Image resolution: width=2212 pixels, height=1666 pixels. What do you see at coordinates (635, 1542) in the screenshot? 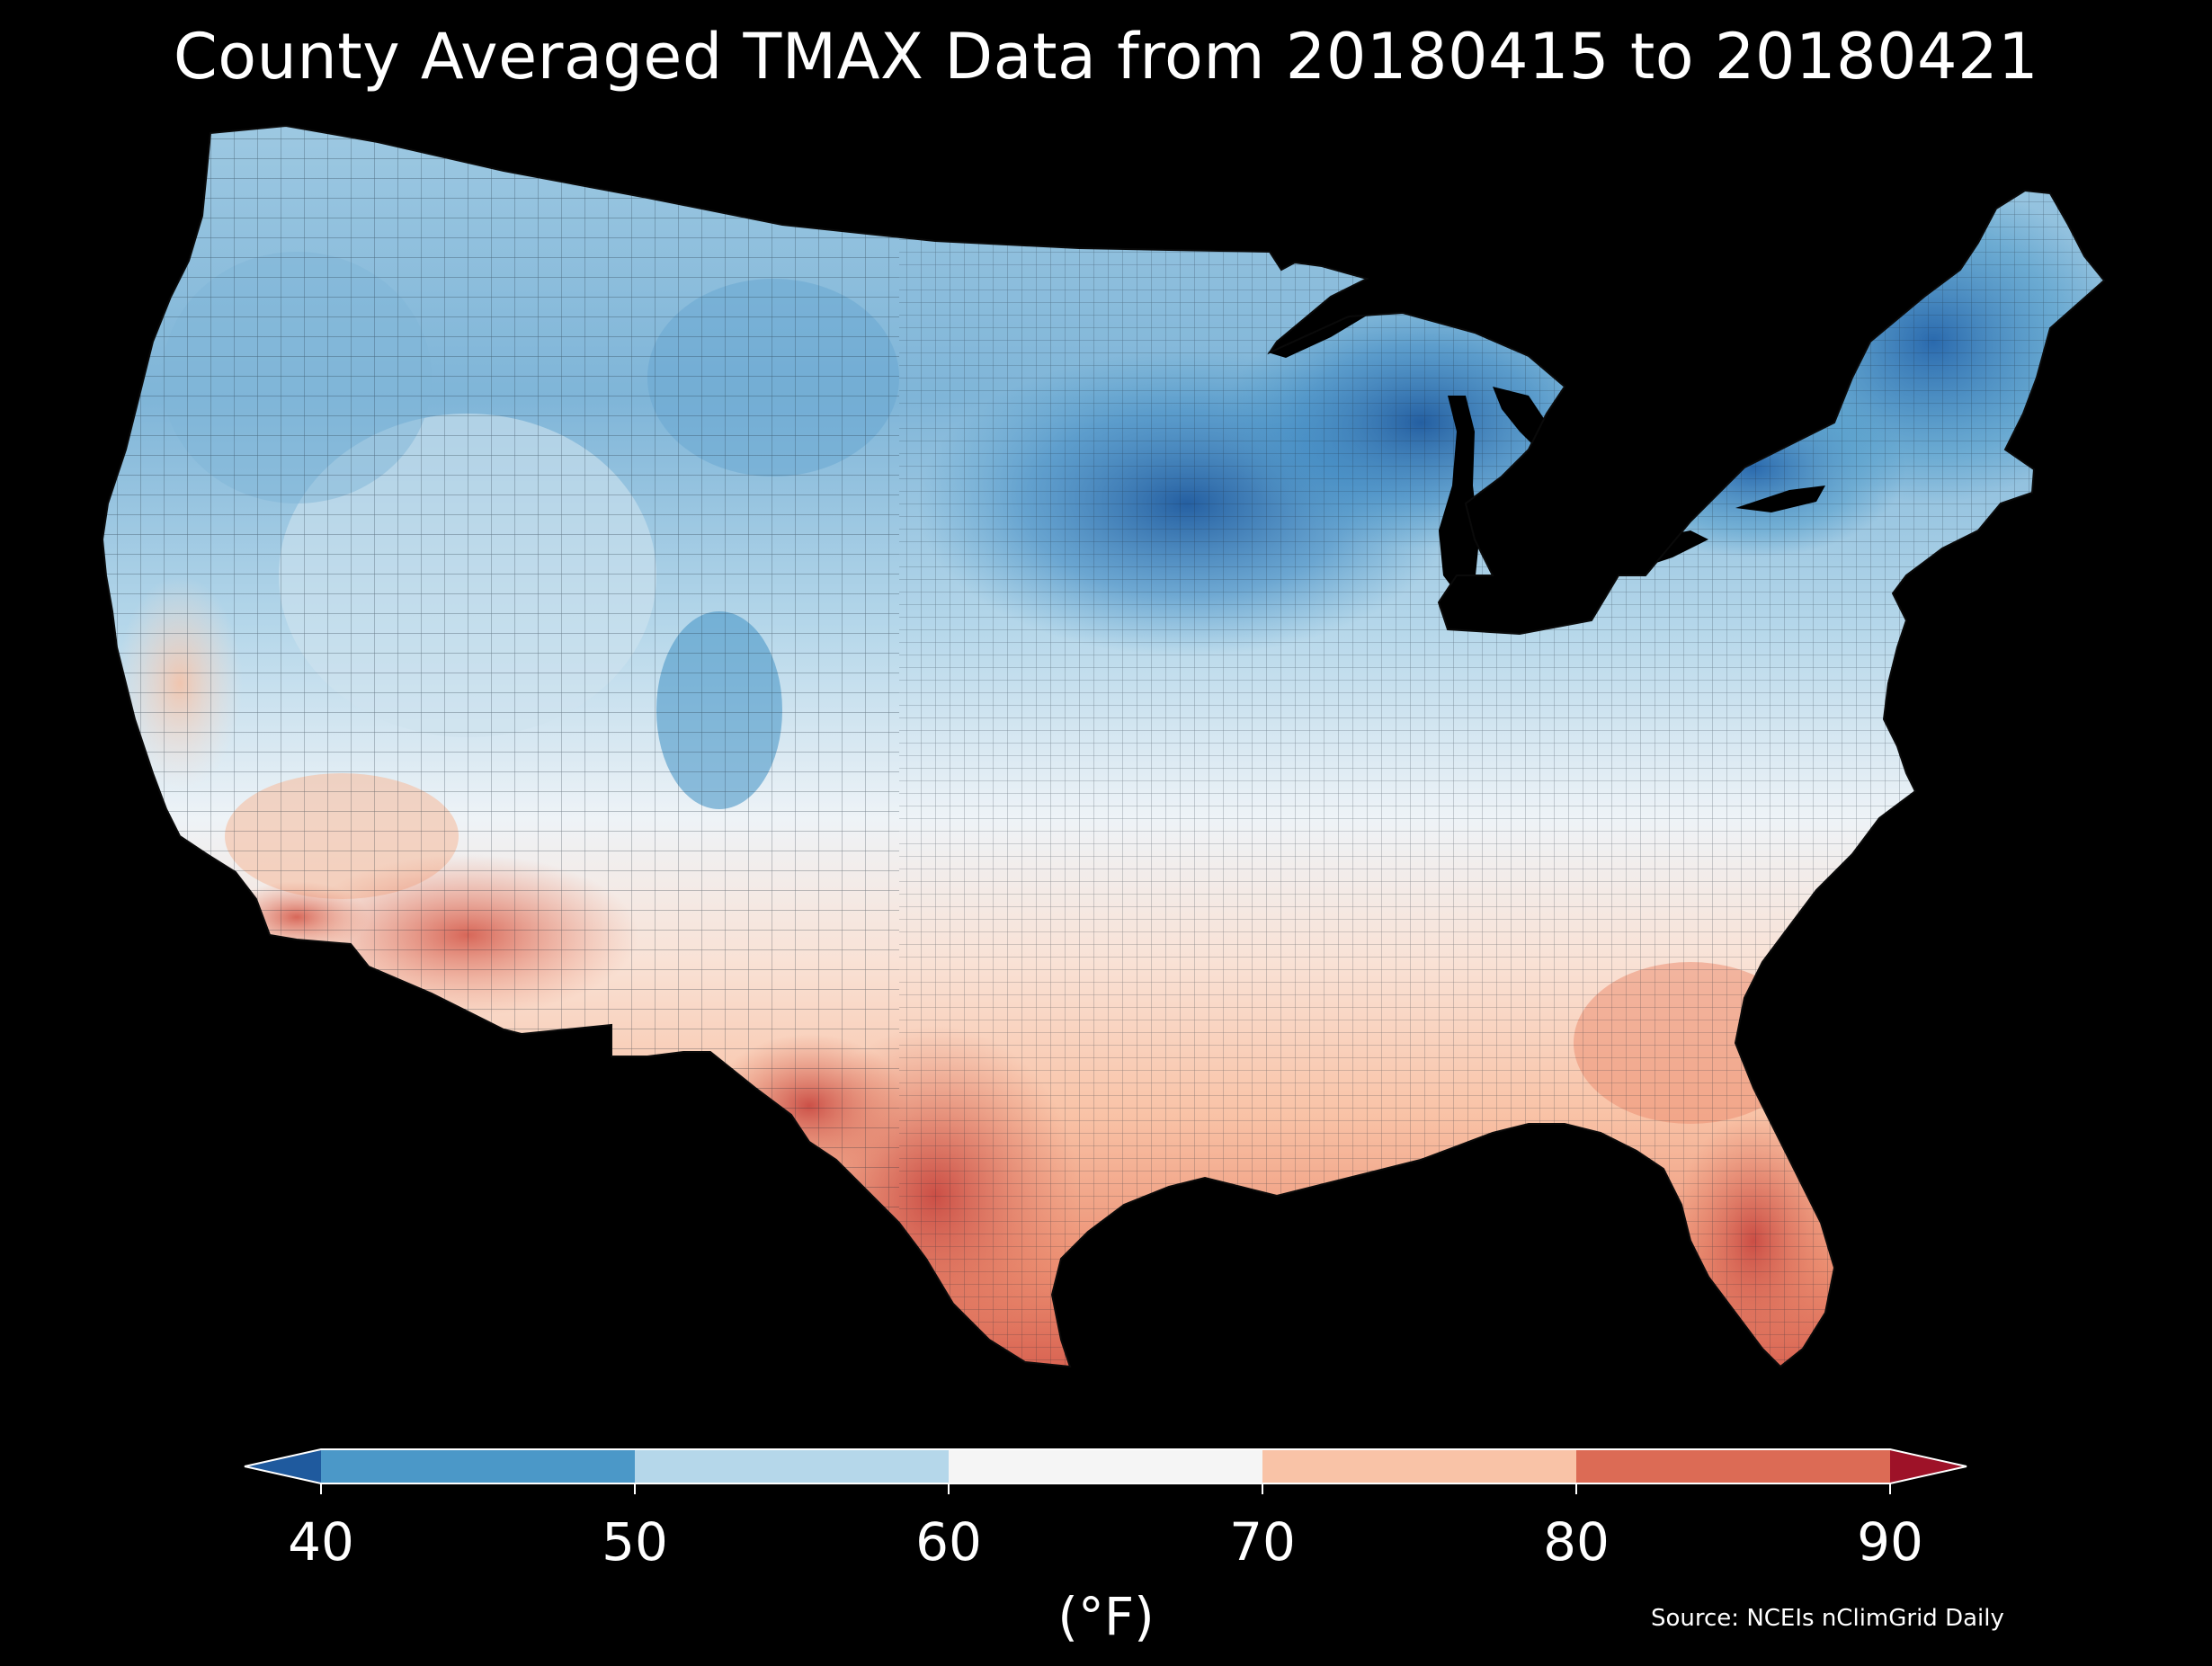
I see `colorbar-tick-label: 50` at bounding box center [635, 1542].